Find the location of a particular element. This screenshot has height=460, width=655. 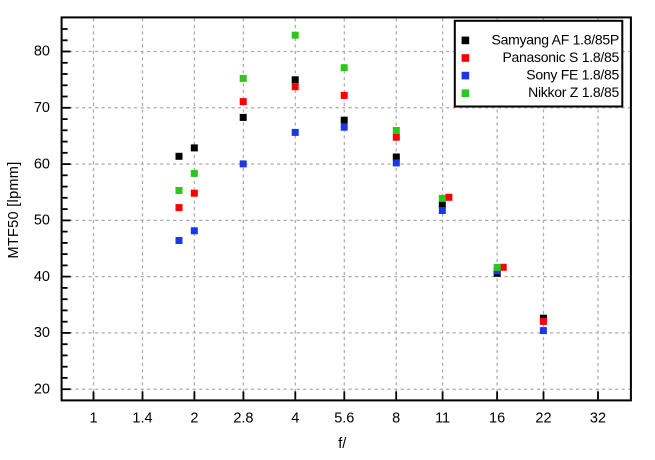

svg-text: 20 is located at coordinates (42, 389).